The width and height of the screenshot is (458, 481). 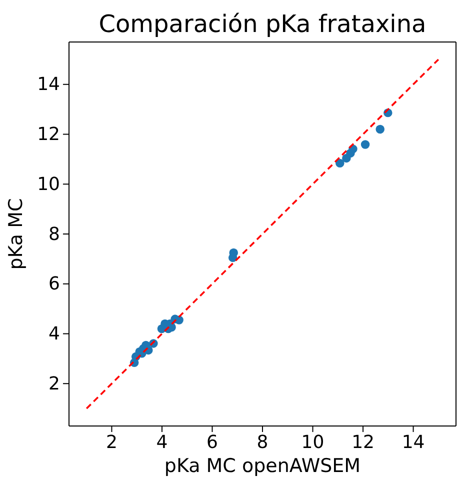 What do you see at coordinates (48, 85) in the screenshot?
I see `y-tick-label: 14` at bounding box center [48, 85].